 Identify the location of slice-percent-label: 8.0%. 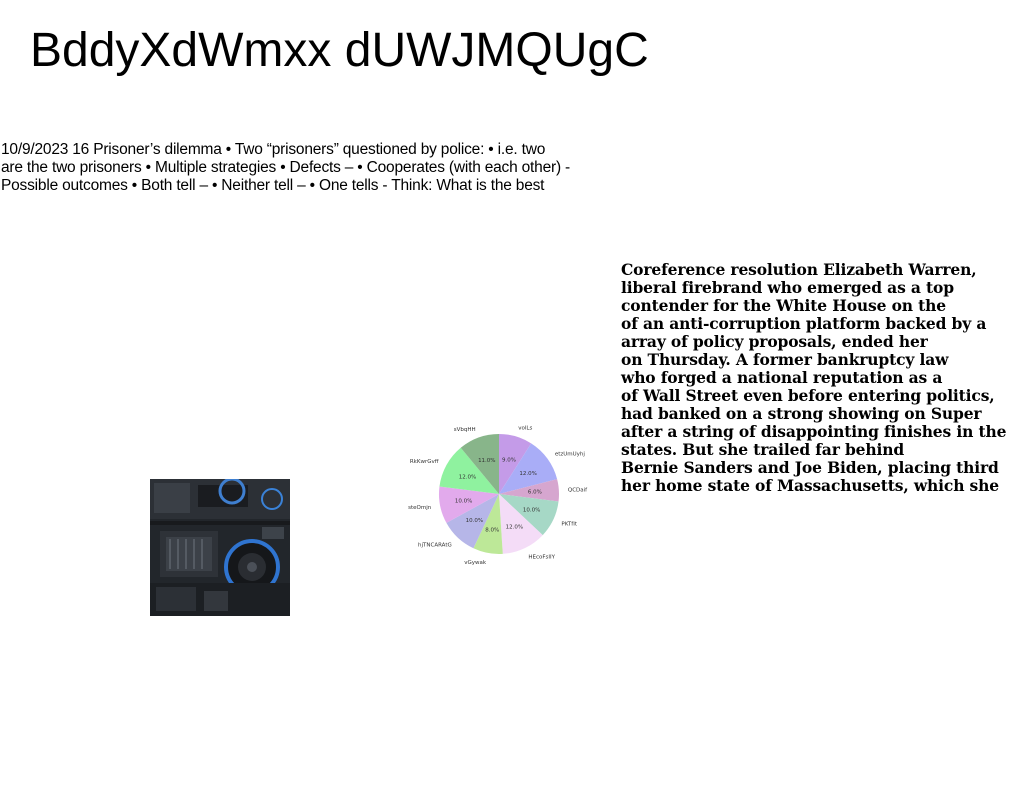
(492, 530).